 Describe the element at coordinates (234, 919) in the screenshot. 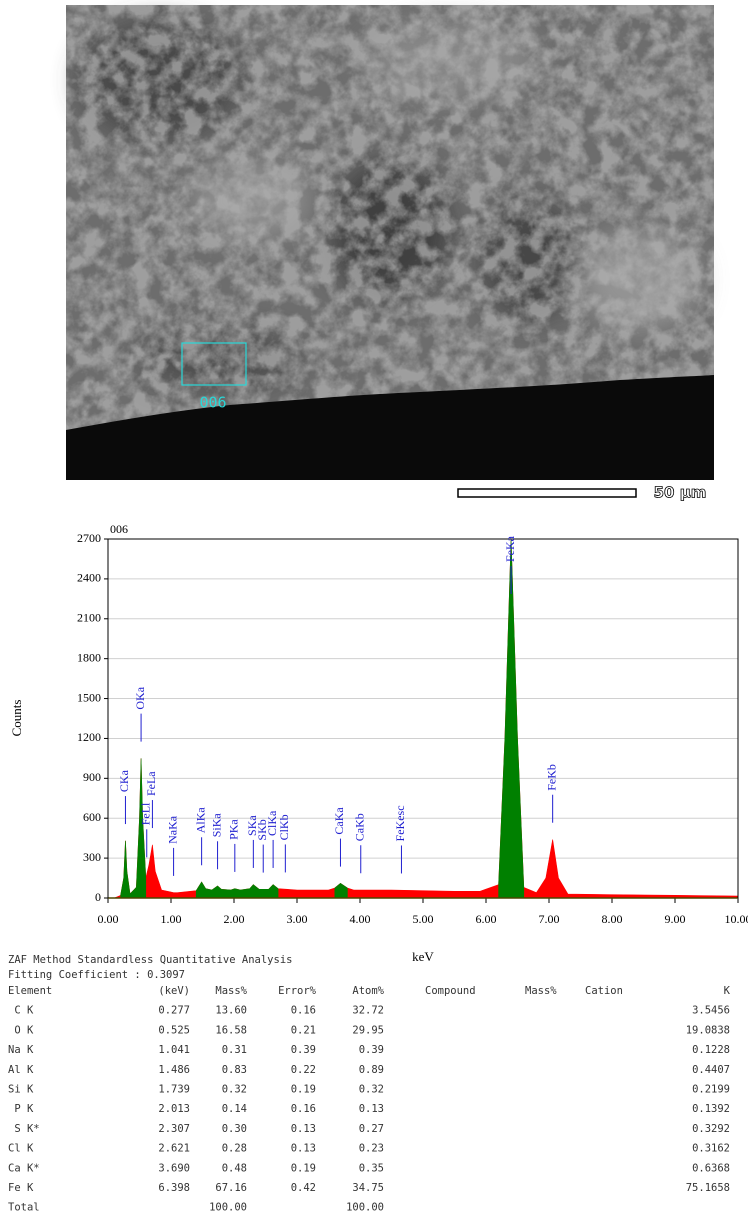

I see `x-tick-label: 2.00` at that location.